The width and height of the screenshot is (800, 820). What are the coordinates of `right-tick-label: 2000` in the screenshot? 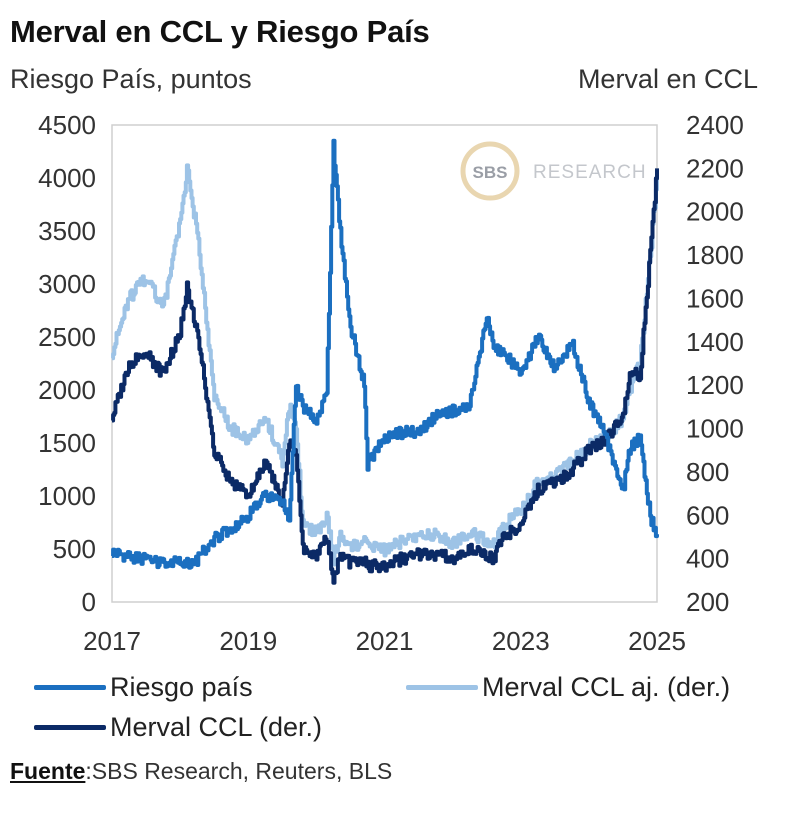 It's located at (715, 212).